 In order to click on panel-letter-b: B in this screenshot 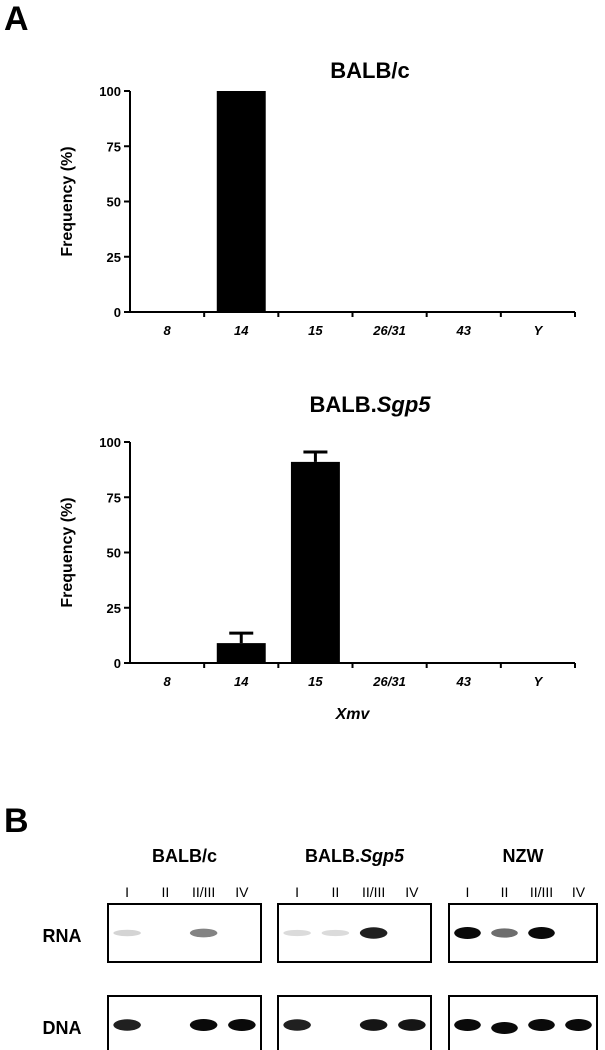, I will do `click(16, 821)`.